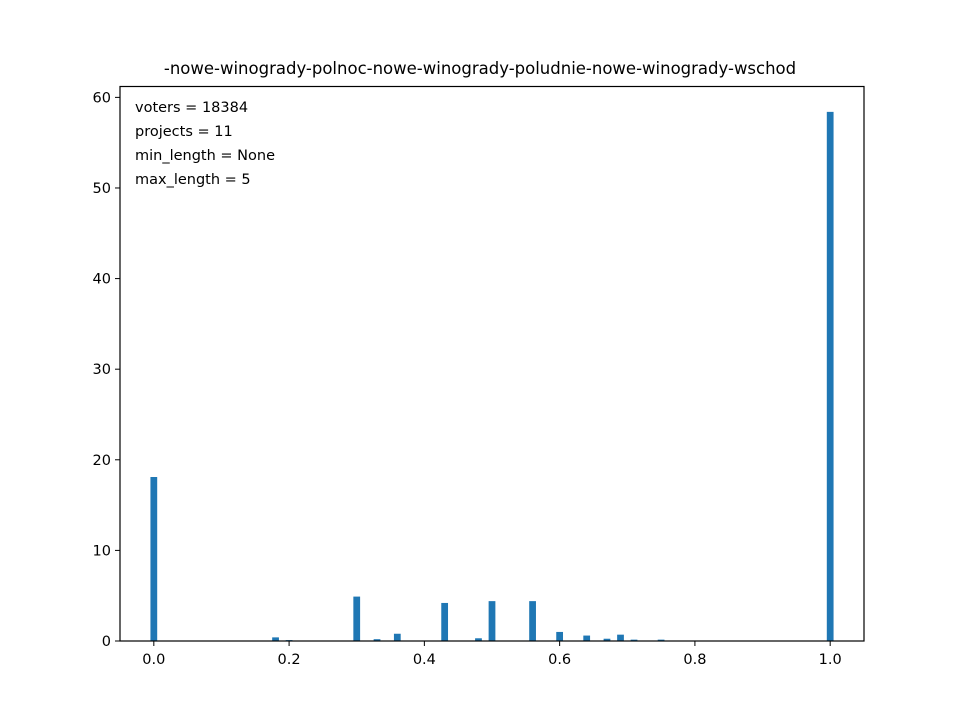 The height and width of the screenshot is (720, 960). I want to click on annotation-line: voters = 18384, so click(191, 108).